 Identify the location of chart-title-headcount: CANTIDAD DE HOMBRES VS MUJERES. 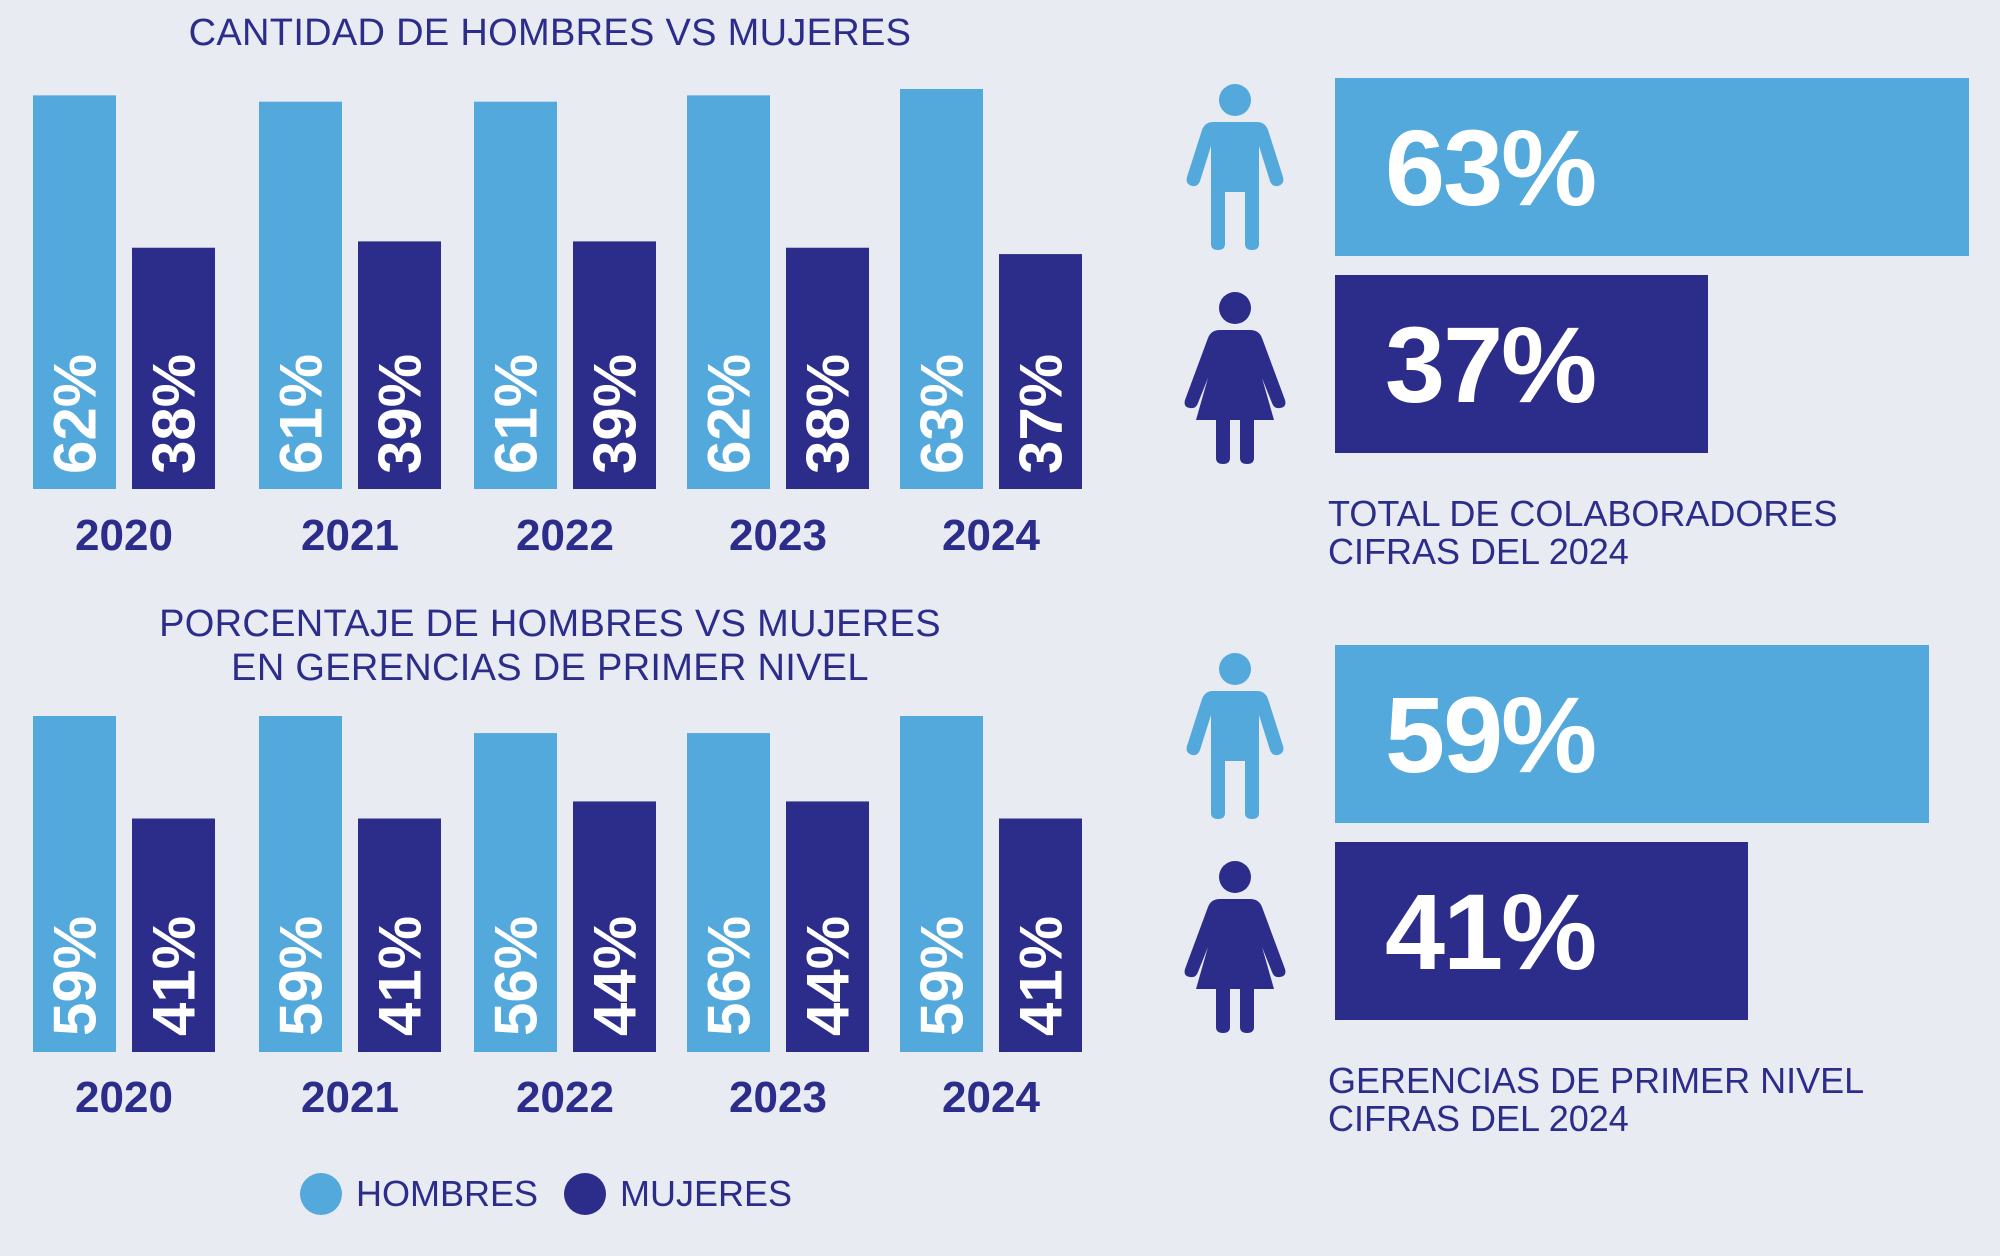
(550, 33).